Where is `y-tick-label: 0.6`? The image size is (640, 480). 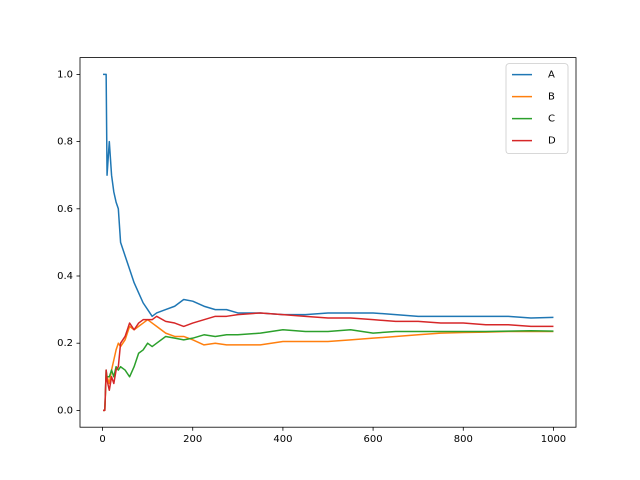 y-tick-label: 0.6 is located at coordinates (65, 209).